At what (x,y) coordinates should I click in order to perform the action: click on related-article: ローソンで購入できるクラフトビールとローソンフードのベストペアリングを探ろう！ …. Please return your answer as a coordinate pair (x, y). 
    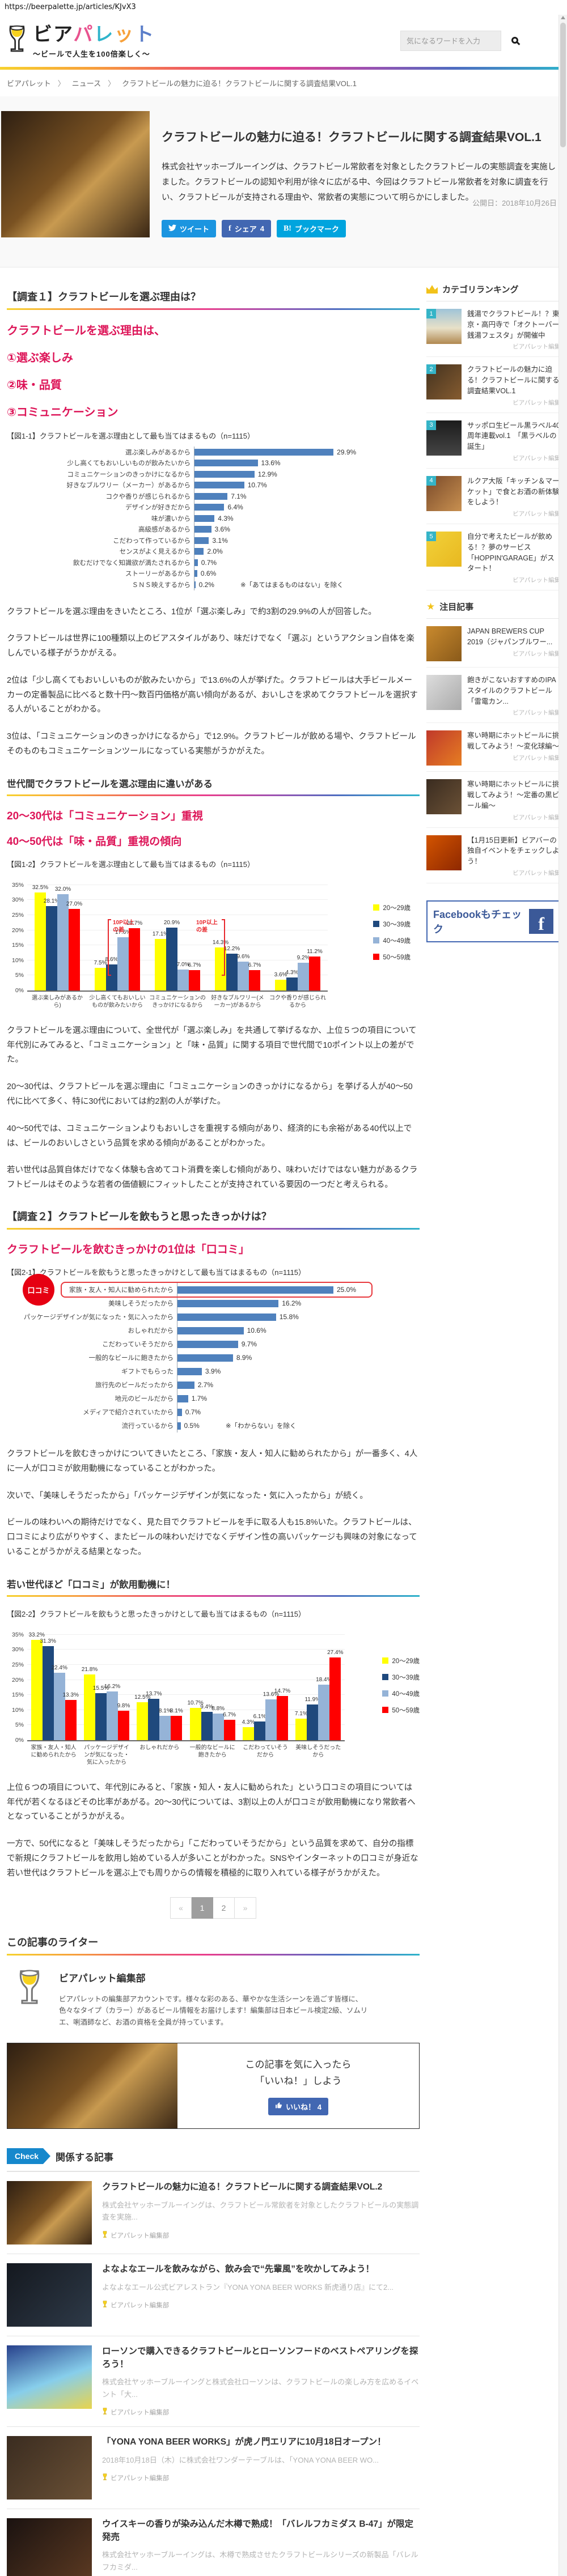
    Looking at the image, I should click on (213, 2382).